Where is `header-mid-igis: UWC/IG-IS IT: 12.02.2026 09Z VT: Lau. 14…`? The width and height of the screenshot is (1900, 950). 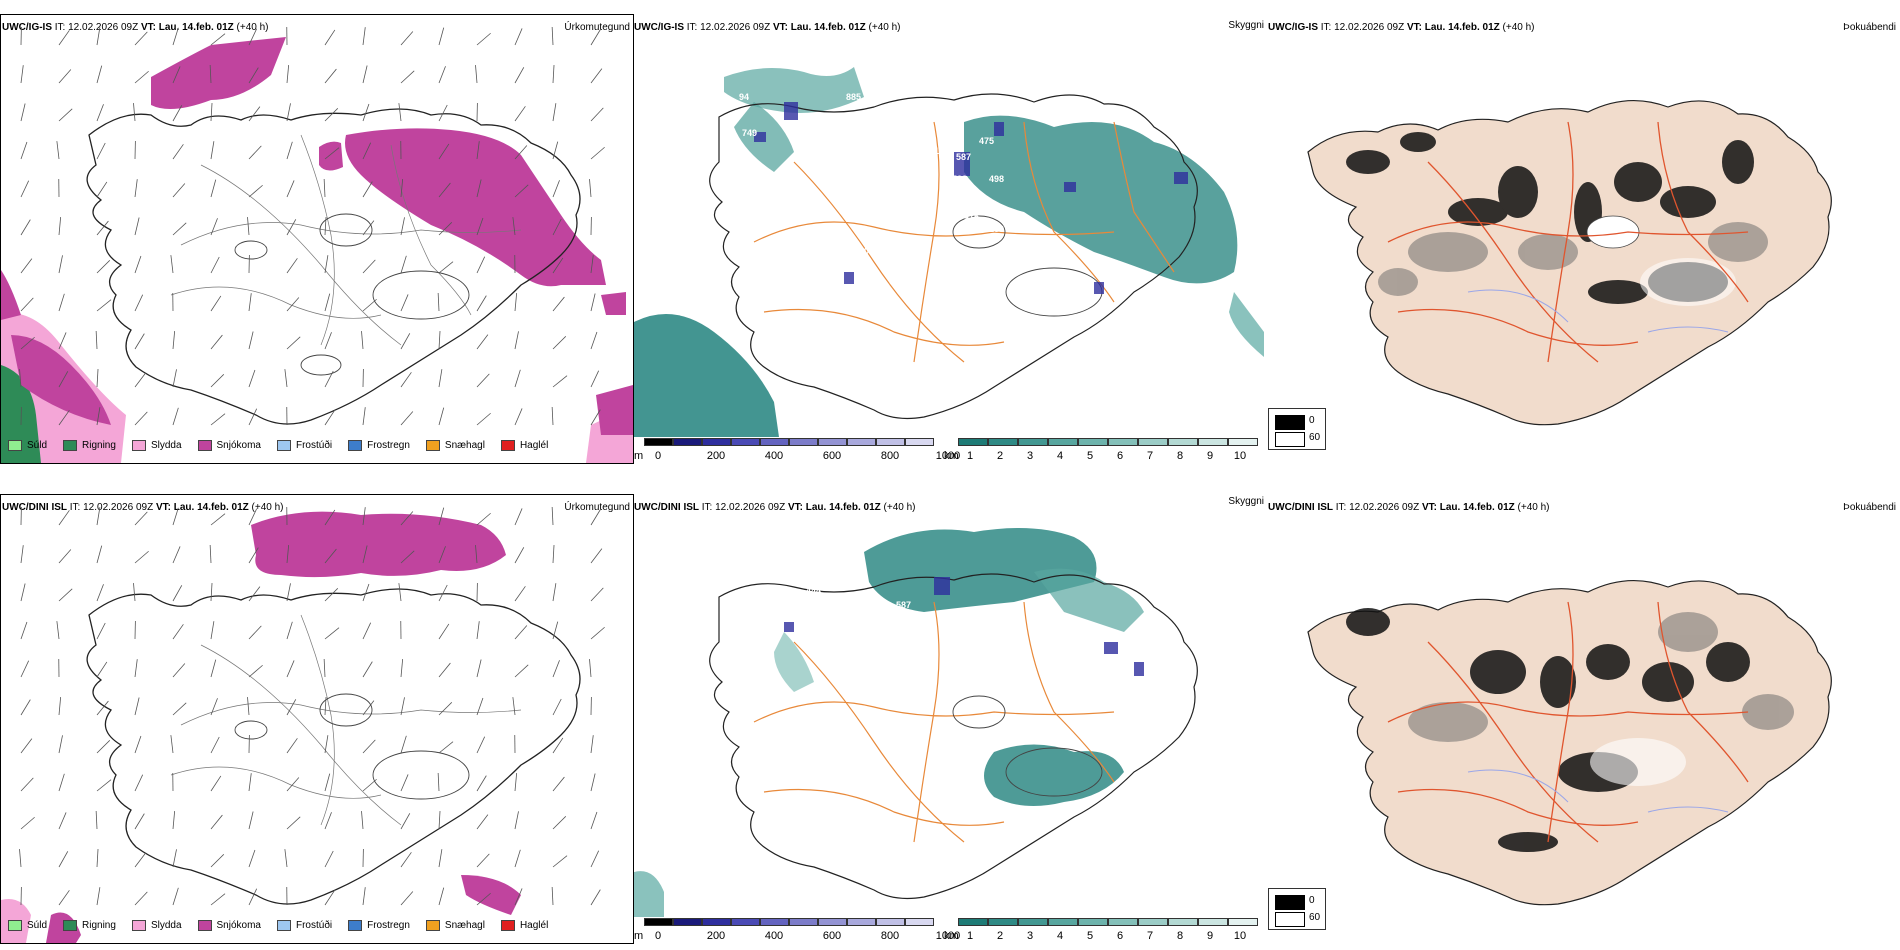 header-mid-igis: UWC/IG-IS IT: 12.02.2026 09Z VT: Lau. 14… is located at coordinates (767, 27).